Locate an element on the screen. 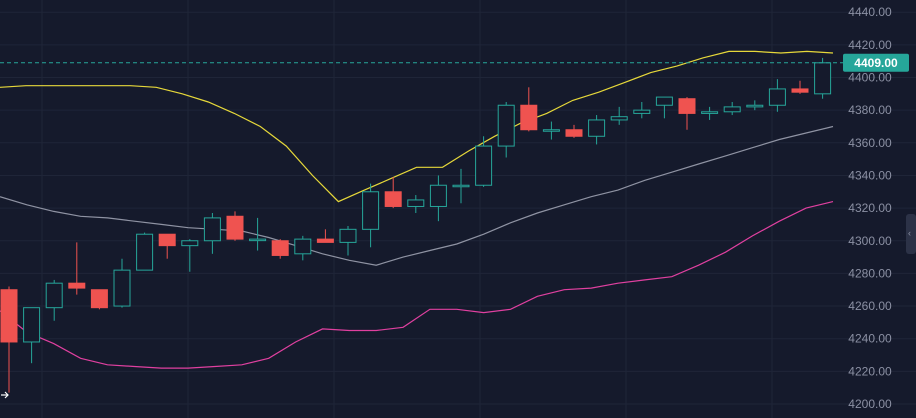  last-price-value: 4409.00 is located at coordinates (876, 63).